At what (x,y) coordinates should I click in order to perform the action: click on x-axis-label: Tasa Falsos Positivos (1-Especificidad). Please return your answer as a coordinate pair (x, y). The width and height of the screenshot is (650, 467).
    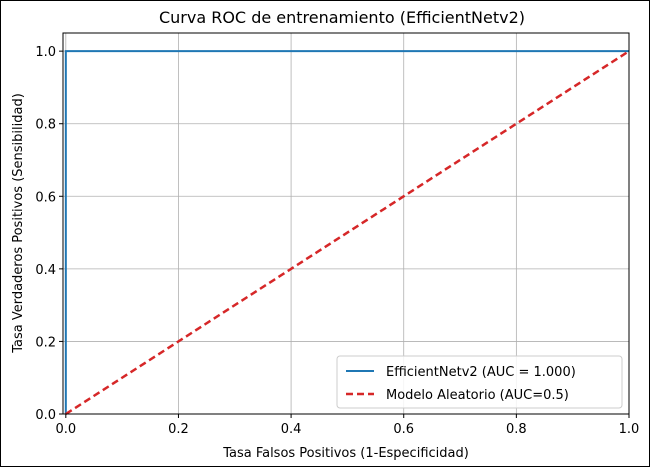
    Looking at the image, I should click on (345, 453).